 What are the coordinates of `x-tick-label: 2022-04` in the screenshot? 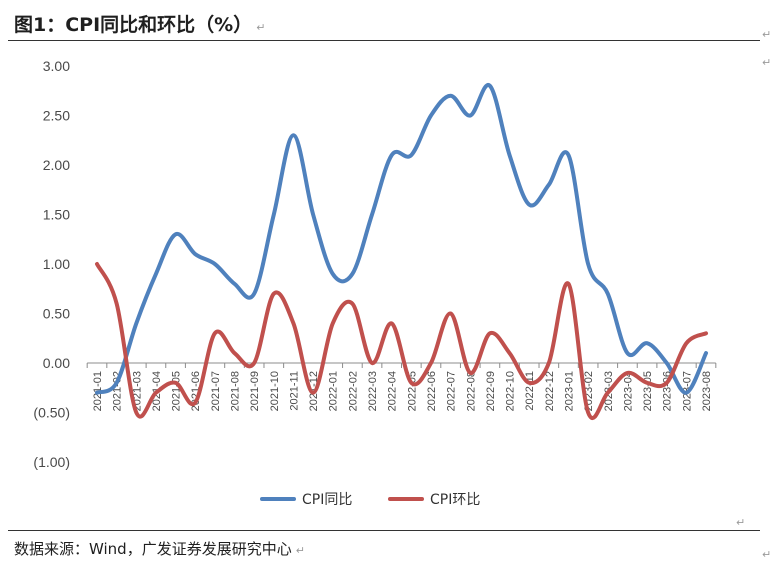 It's located at (393, 391).